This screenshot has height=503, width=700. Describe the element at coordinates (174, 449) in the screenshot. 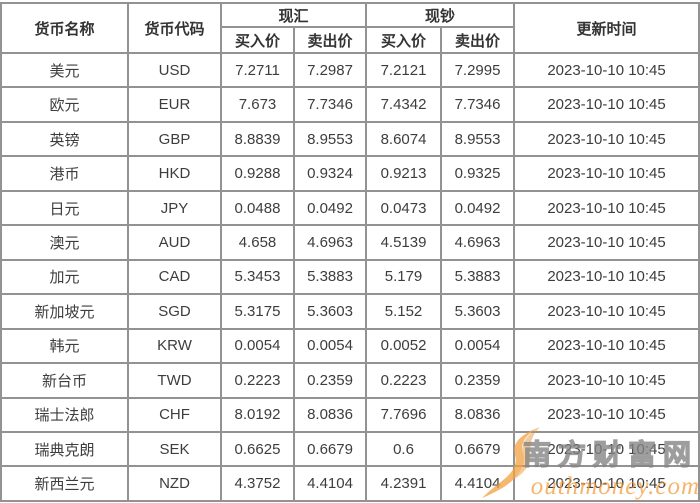

I see `currency-code-cell: SEK` at that location.